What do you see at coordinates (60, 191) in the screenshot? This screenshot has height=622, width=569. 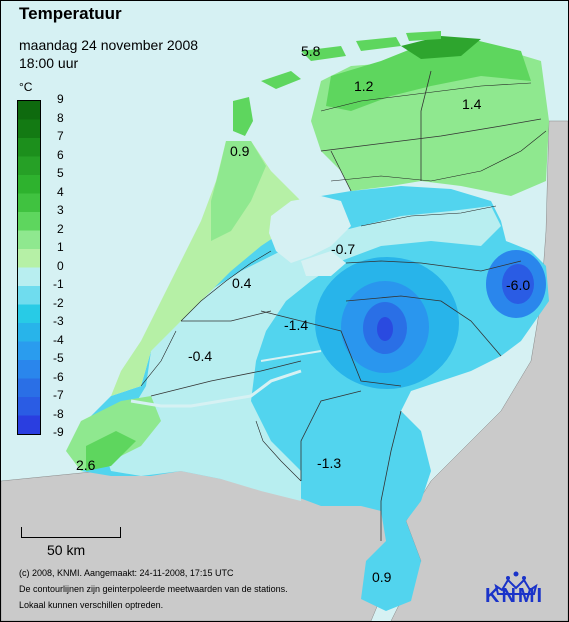 I see `legend-tick-label: 4` at bounding box center [60, 191].